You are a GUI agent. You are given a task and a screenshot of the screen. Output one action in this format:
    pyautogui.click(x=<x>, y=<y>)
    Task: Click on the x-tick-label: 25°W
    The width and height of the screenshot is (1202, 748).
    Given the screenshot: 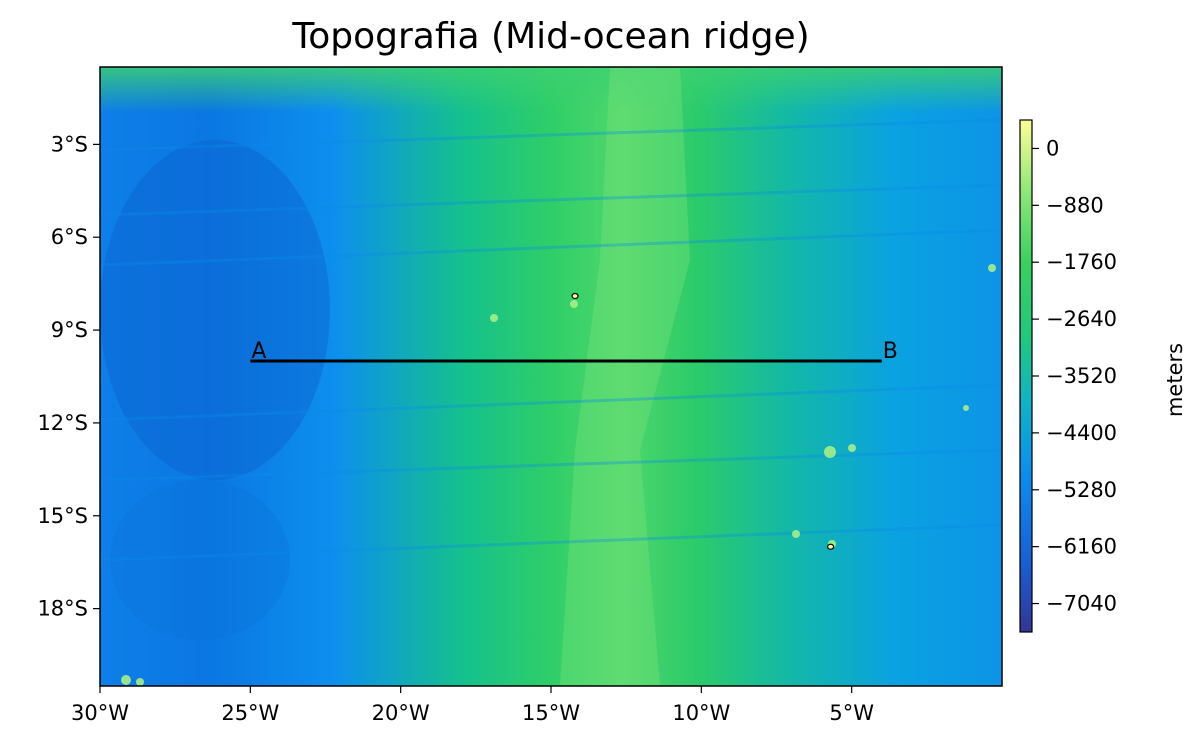 What is the action you would take?
    pyautogui.click(x=250, y=713)
    